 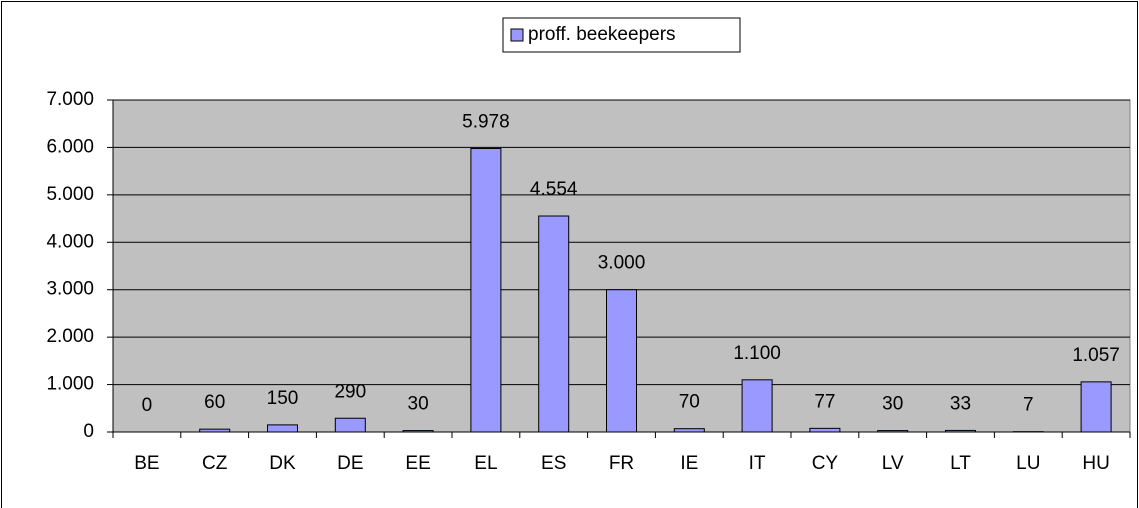 What do you see at coordinates (70, 289) in the screenshot?
I see `y-tick-label: 3.000` at bounding box center [70, 289].